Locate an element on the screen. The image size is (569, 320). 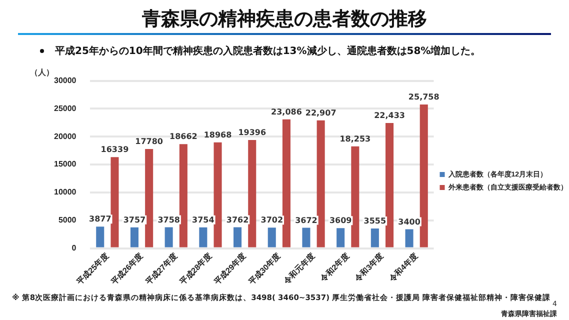
y-axis-title: （人） is located at coordinates (42, 72).